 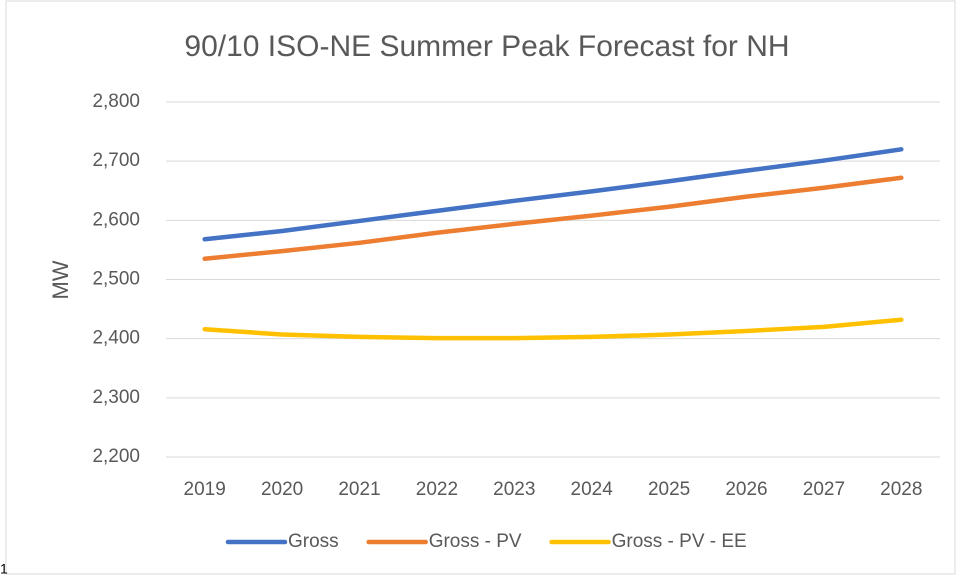 I want to click on y-tick-label: 2,400, so click(x=116, y=338).